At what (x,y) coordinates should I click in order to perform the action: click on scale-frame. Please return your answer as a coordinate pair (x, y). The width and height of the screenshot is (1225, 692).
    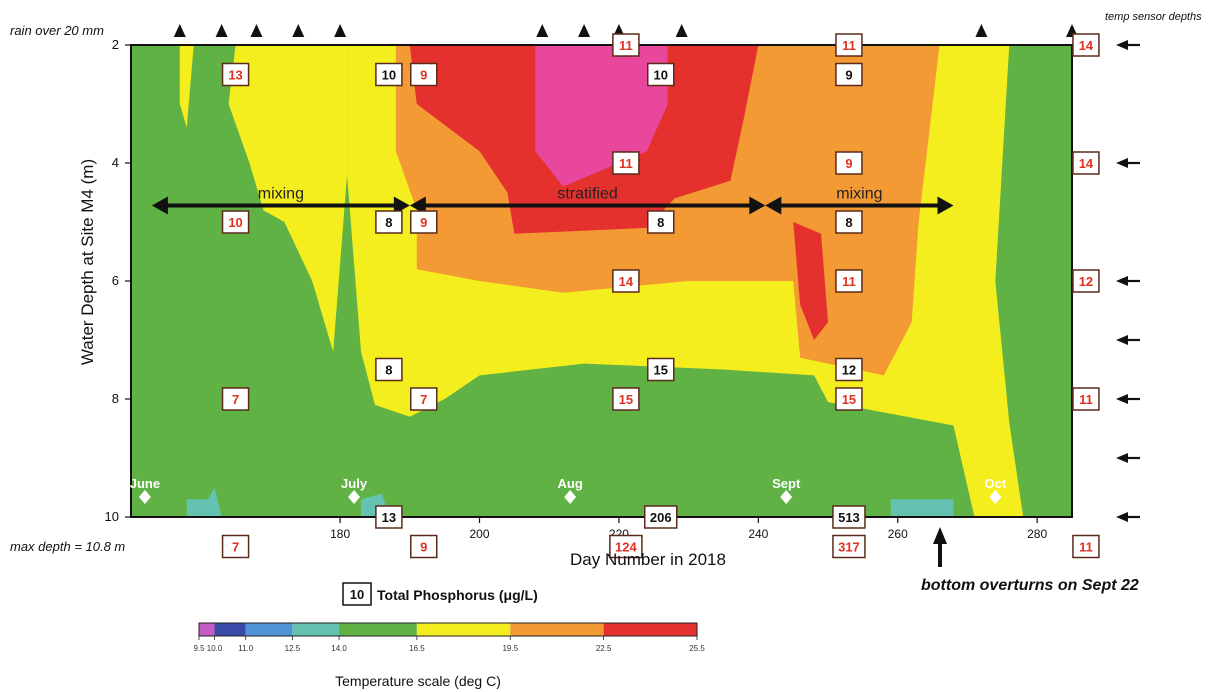
    Looking at the image, I should click on (448, 629).